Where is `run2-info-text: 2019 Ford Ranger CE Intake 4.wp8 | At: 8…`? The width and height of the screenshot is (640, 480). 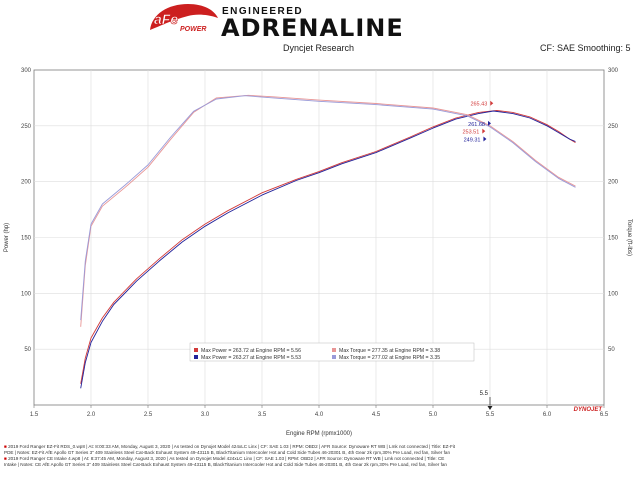 run2-info-text: 2019 Ford Ranger CE Intake 4.wp8 | At: 8… is located at coordinates (226, 458).